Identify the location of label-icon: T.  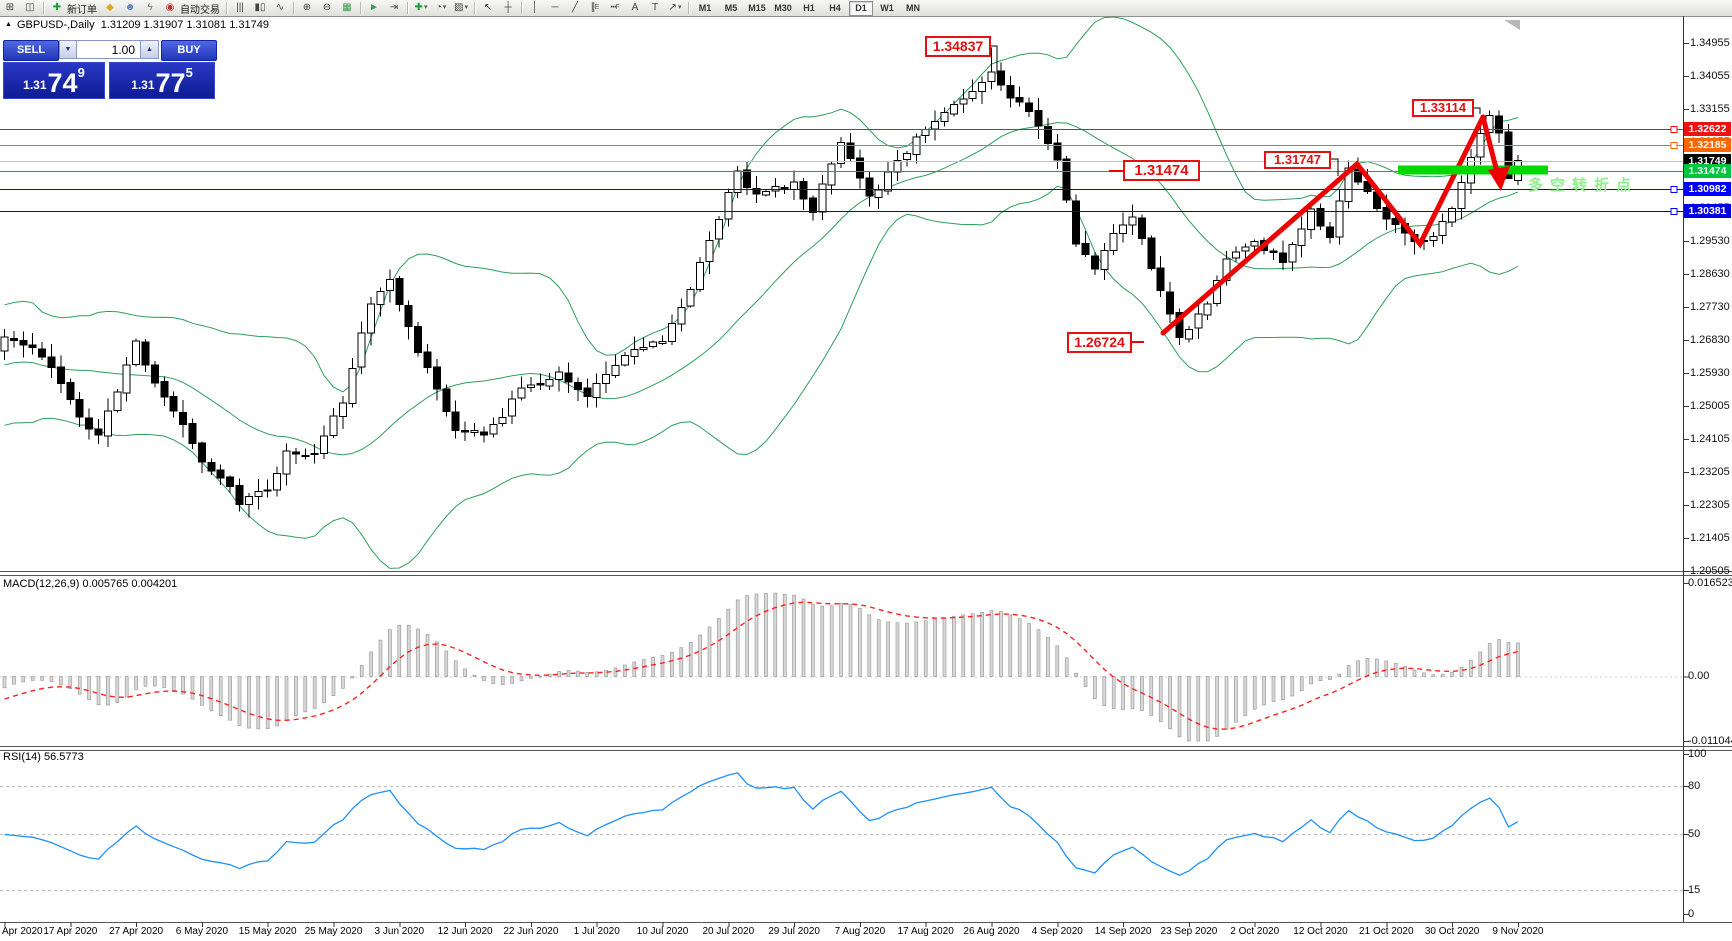
(655, 7).